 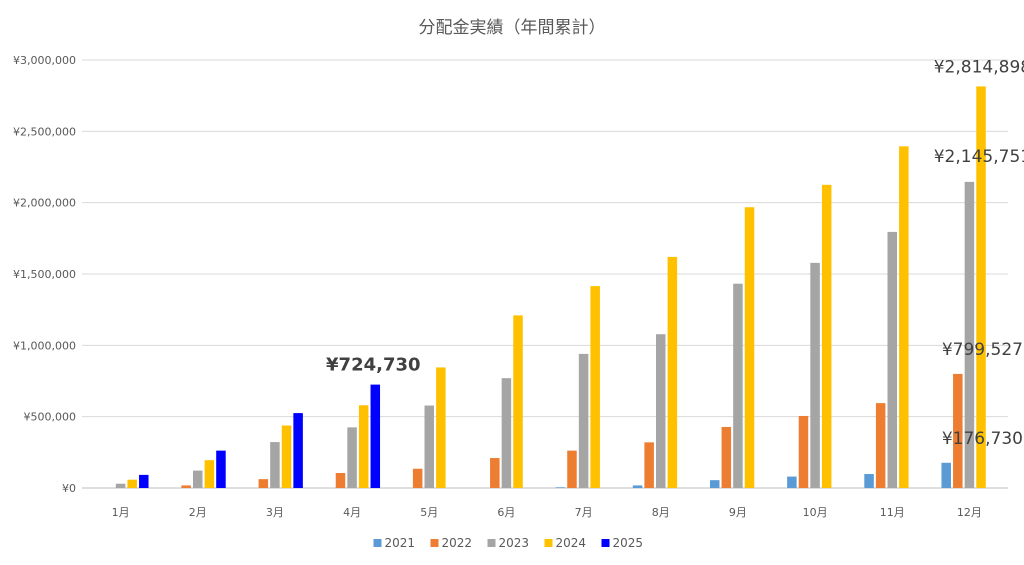 What do you see at coordinates (547, 512) in the screenshot?
I see `x-axis-ticks: 1月 2月 3月 4月 5月 6月 7月 8月 9月 10月 11月 12月` at bounding box center [547, 512].